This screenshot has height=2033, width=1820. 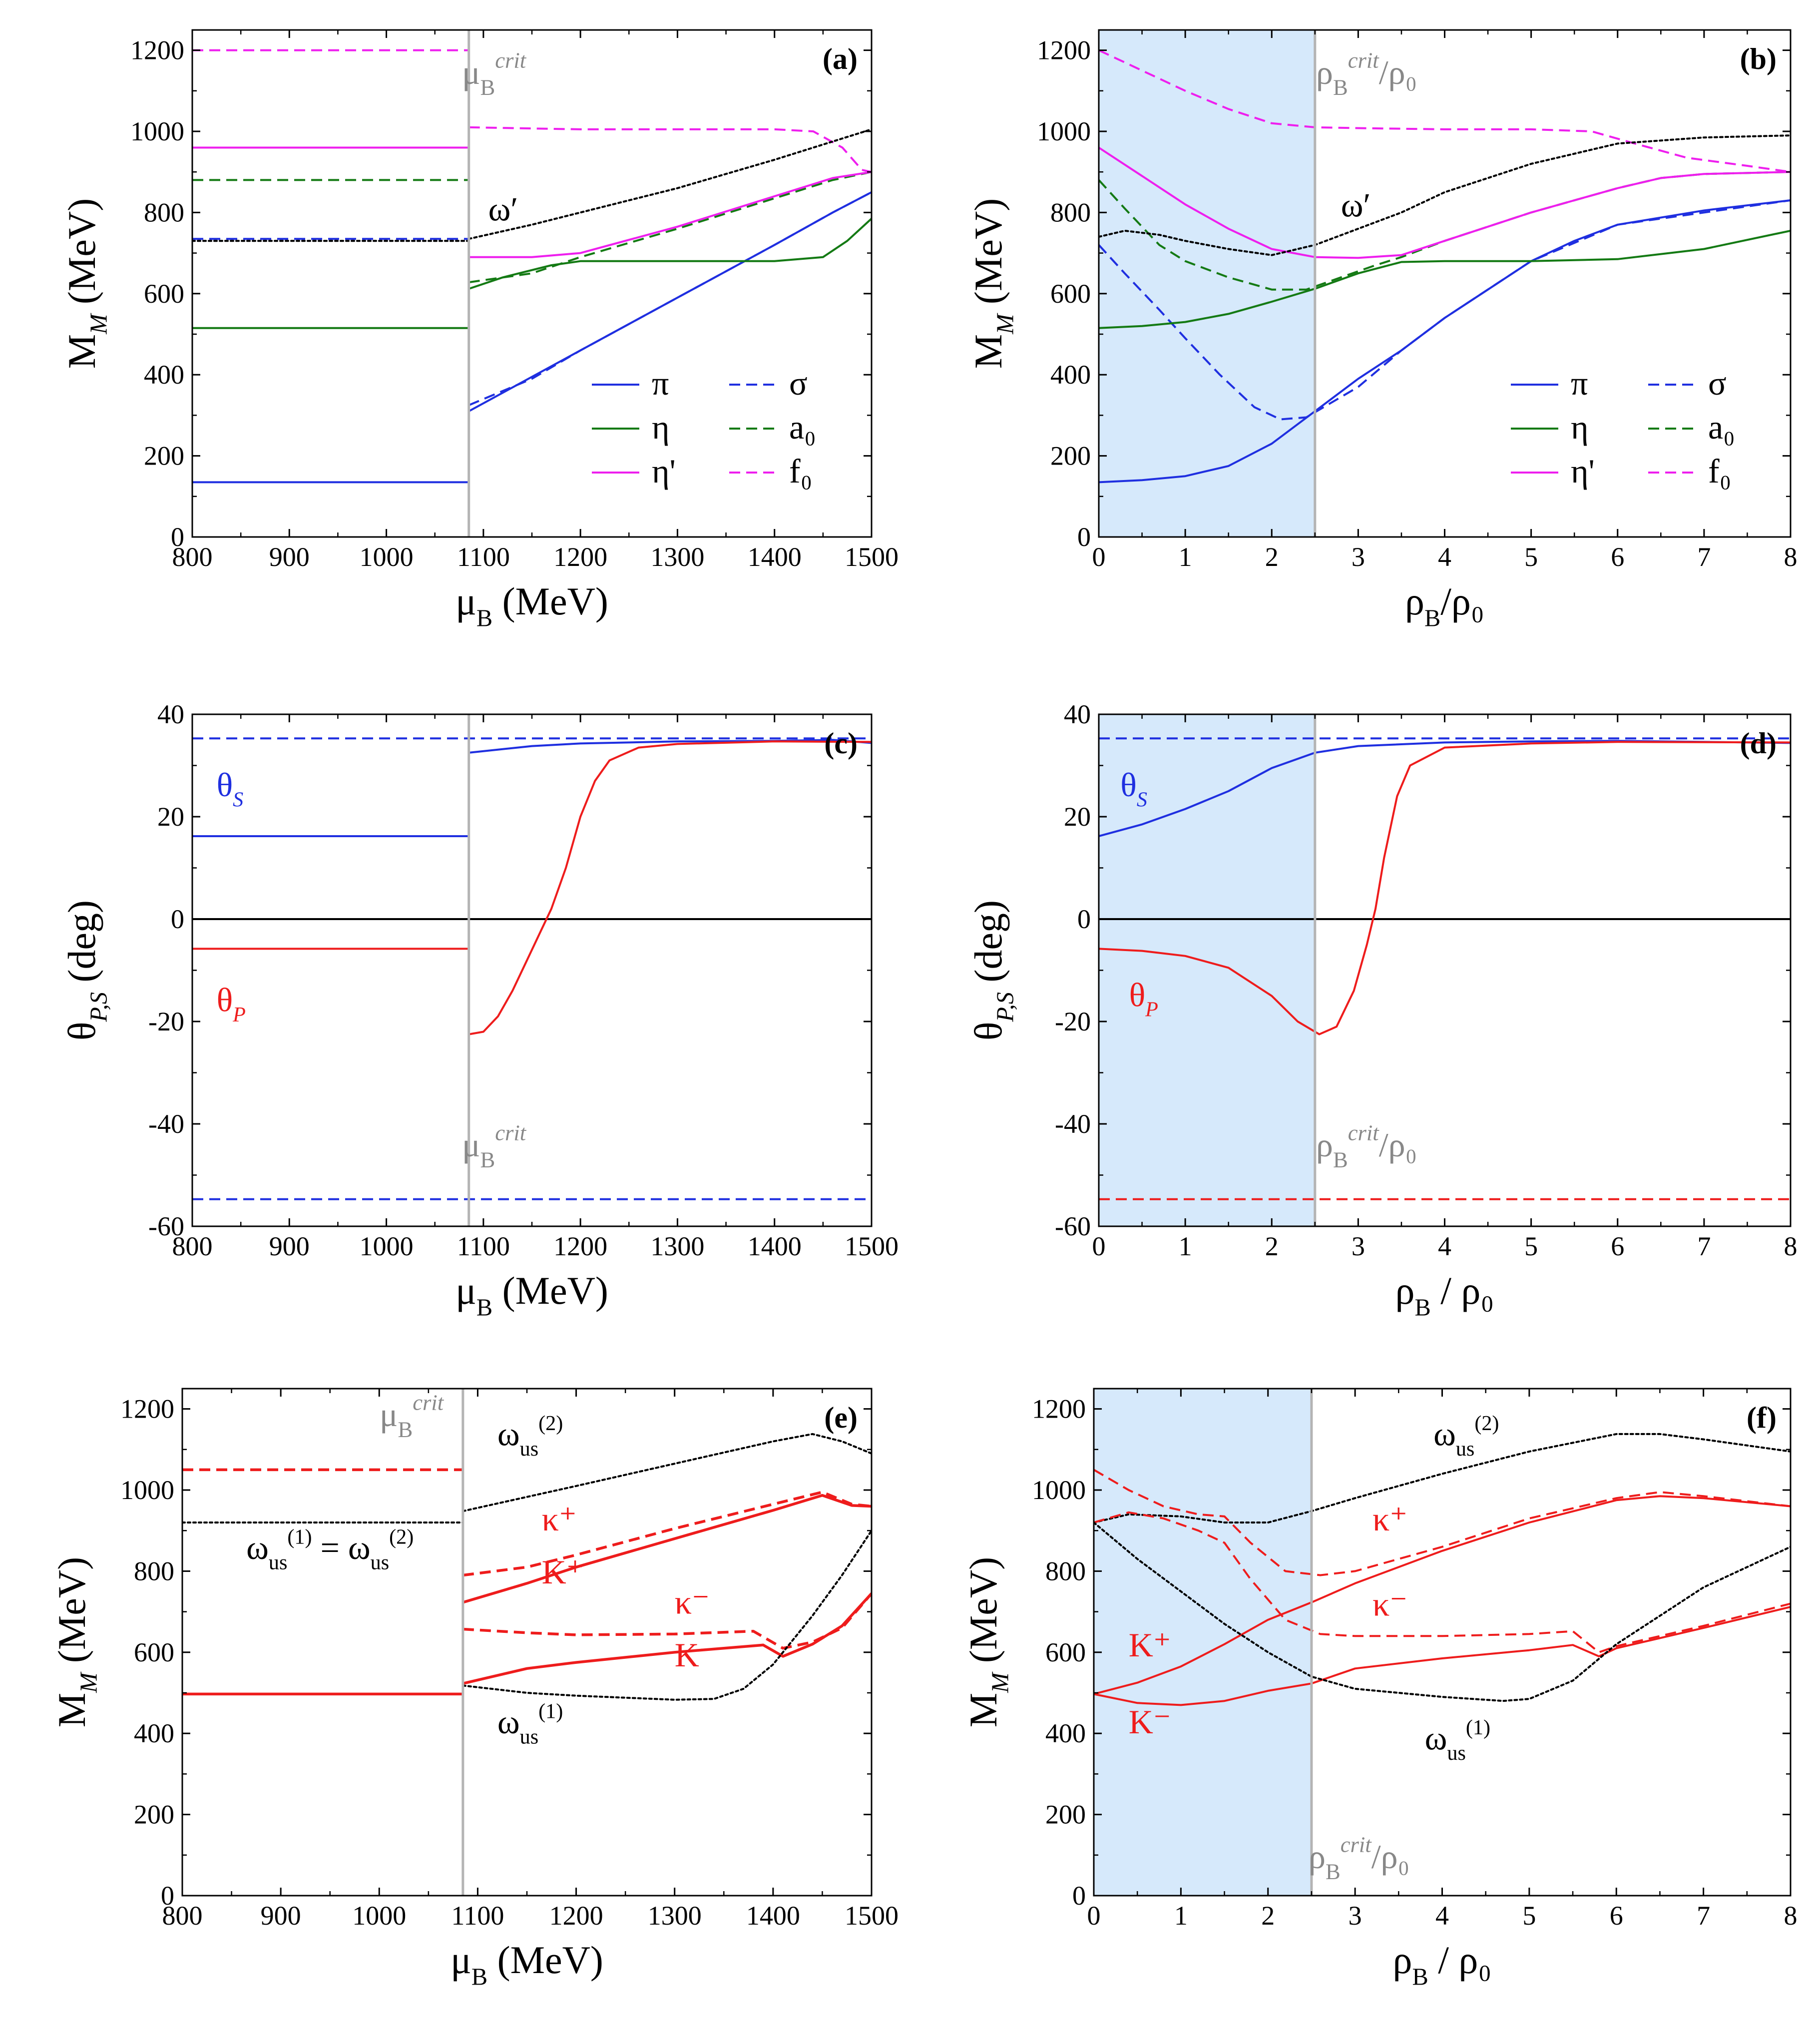 I want to click on x-tick-label: 6, so click(x=1617, y=557).